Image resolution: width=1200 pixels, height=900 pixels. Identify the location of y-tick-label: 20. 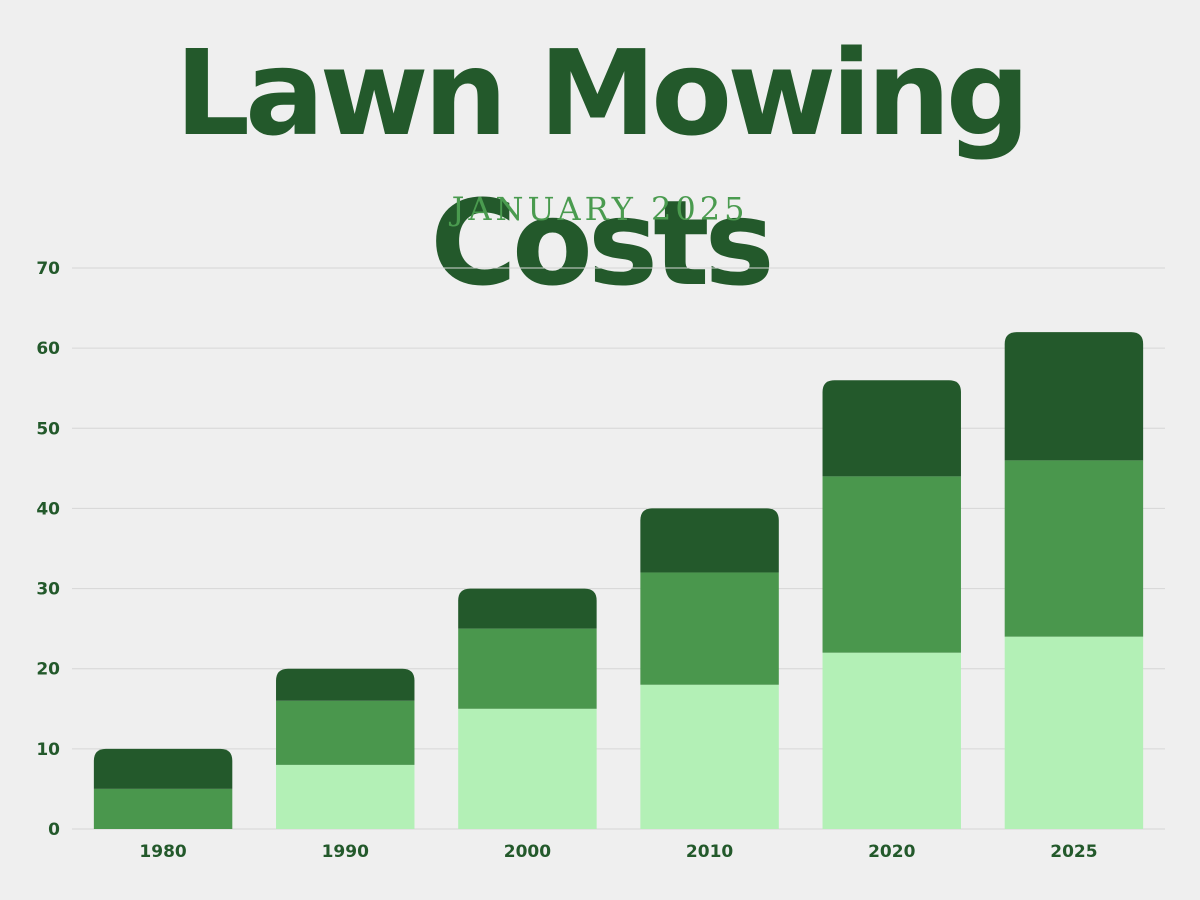
(48, 670).